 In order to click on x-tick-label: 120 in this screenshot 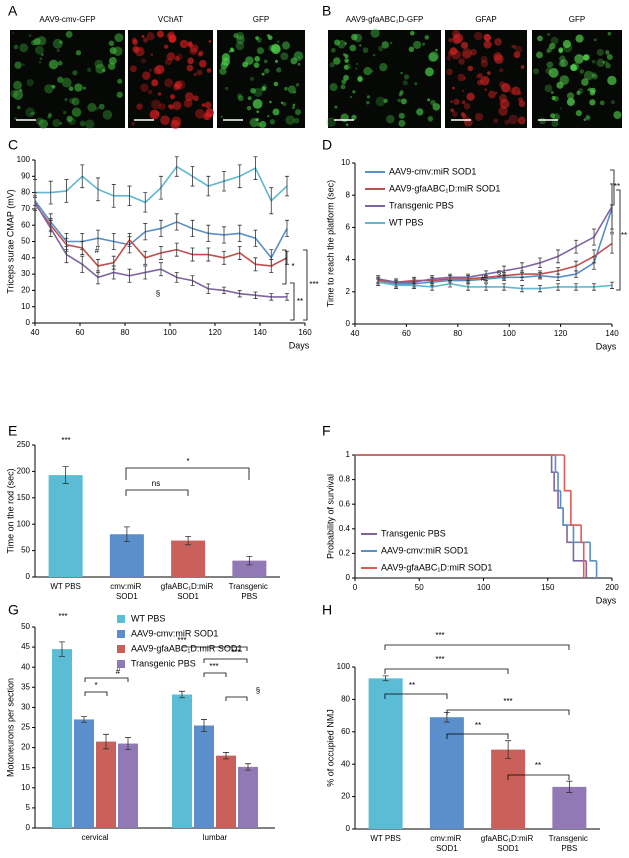, I will do `click(215, 332)`.